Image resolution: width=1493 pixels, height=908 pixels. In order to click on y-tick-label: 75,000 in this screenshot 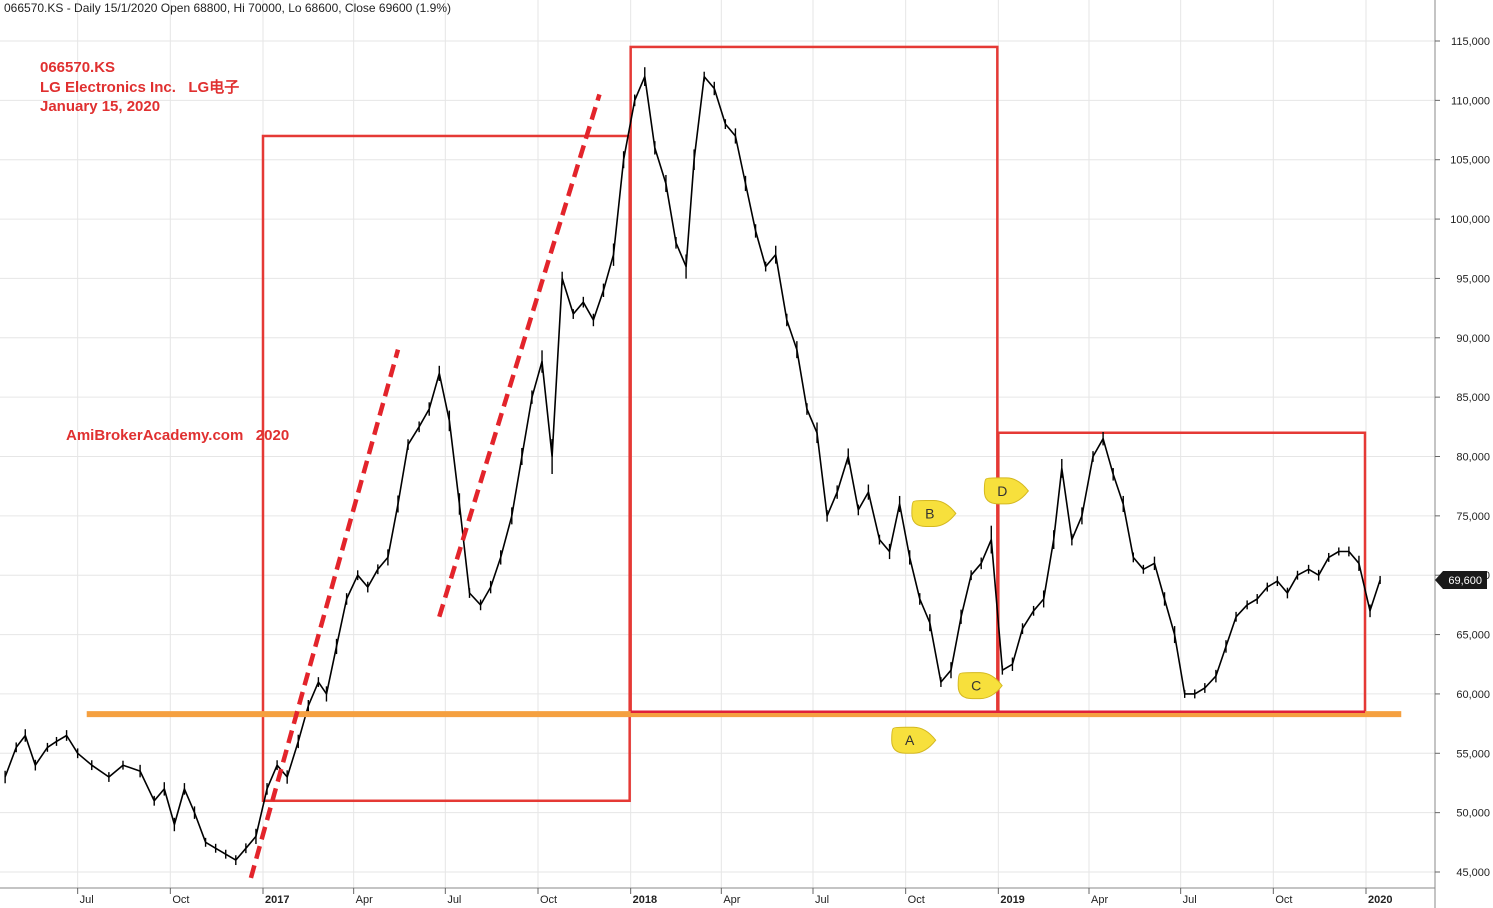, I will do `click(1473, 517)`.